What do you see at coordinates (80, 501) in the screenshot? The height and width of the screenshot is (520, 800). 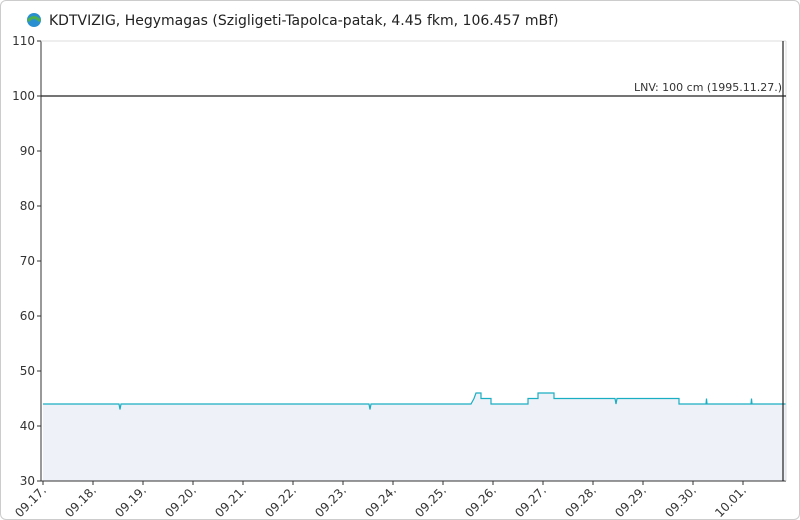 I see `x-tick-label: 09.18.` at bounding box center [80, 501].